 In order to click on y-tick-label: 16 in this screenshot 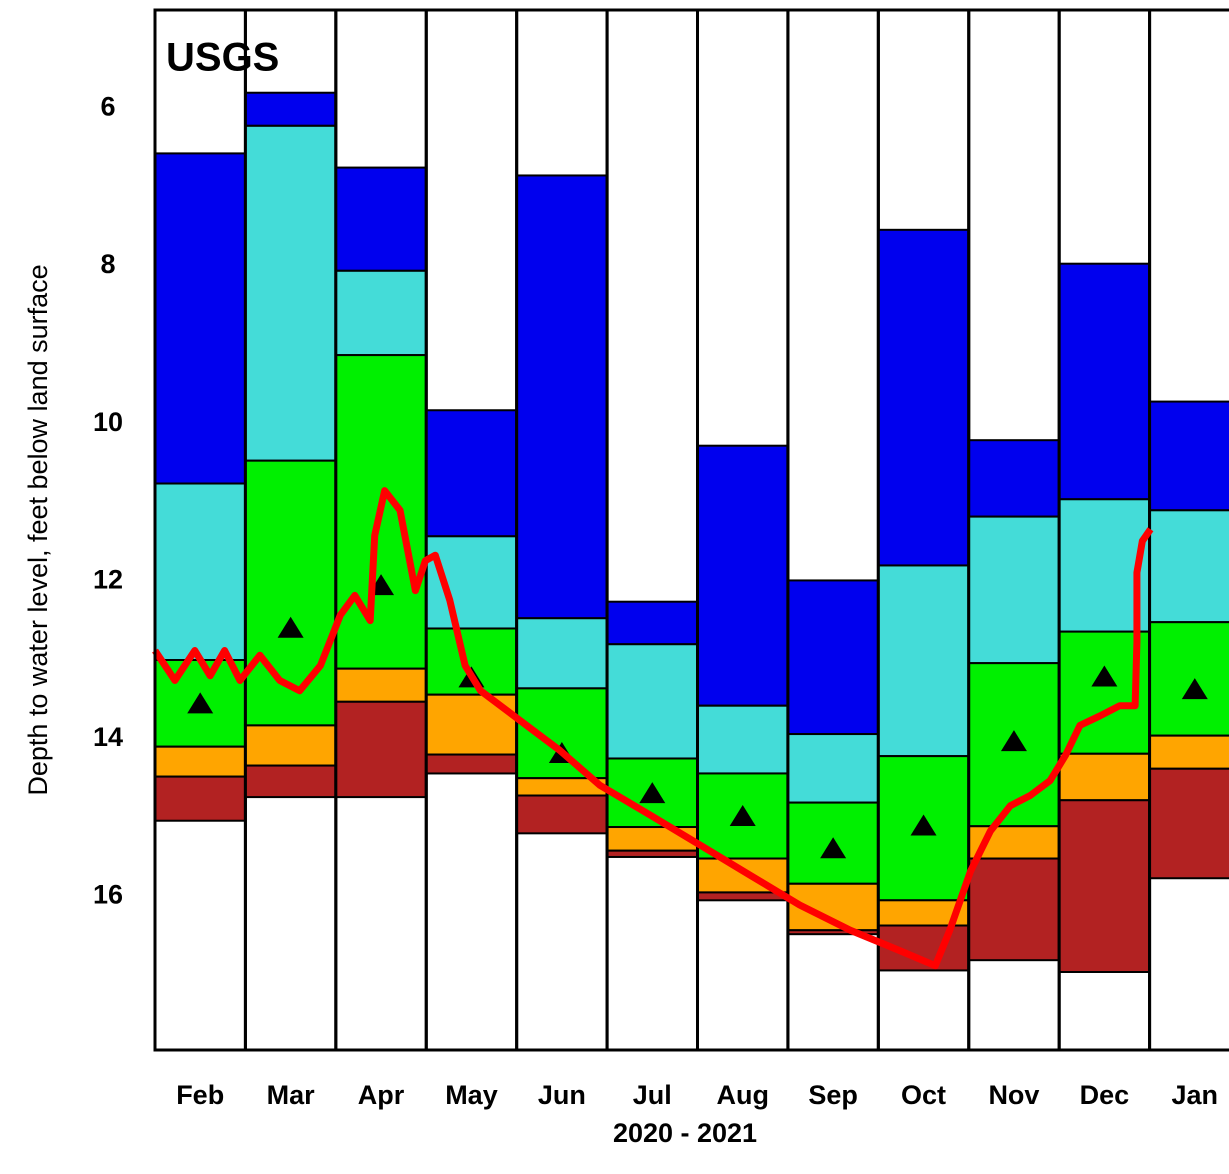, I will do `click(108, 894)`.